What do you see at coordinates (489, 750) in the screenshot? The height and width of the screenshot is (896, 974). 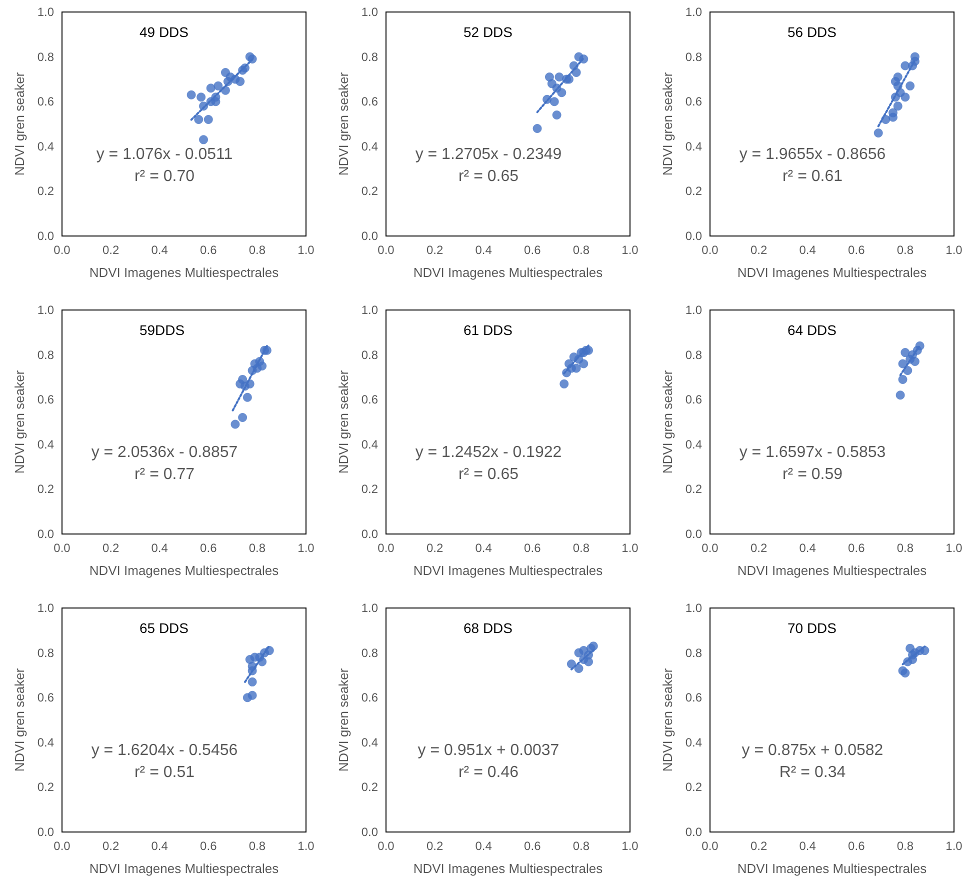 I see `annotation: y = 0.951x + 0.0037` at bounding box center [489, 750].